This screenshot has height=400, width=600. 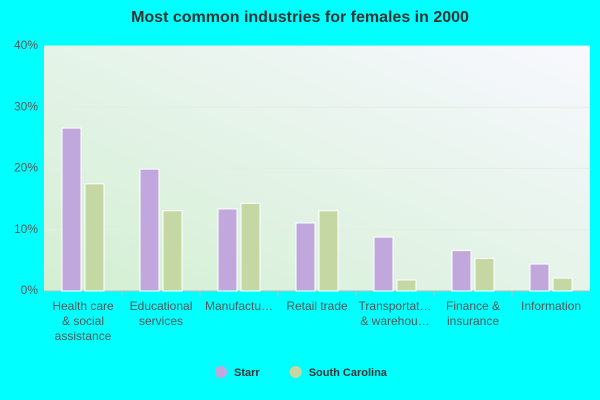 I want to click on y-tick-label: 40%, so click(x=26, y=45).